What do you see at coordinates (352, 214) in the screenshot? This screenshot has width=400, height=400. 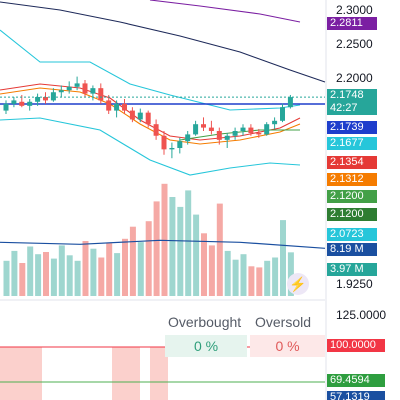 I see `ma-darkgreen-label: 2.1200` at bounding box center [352, 214].